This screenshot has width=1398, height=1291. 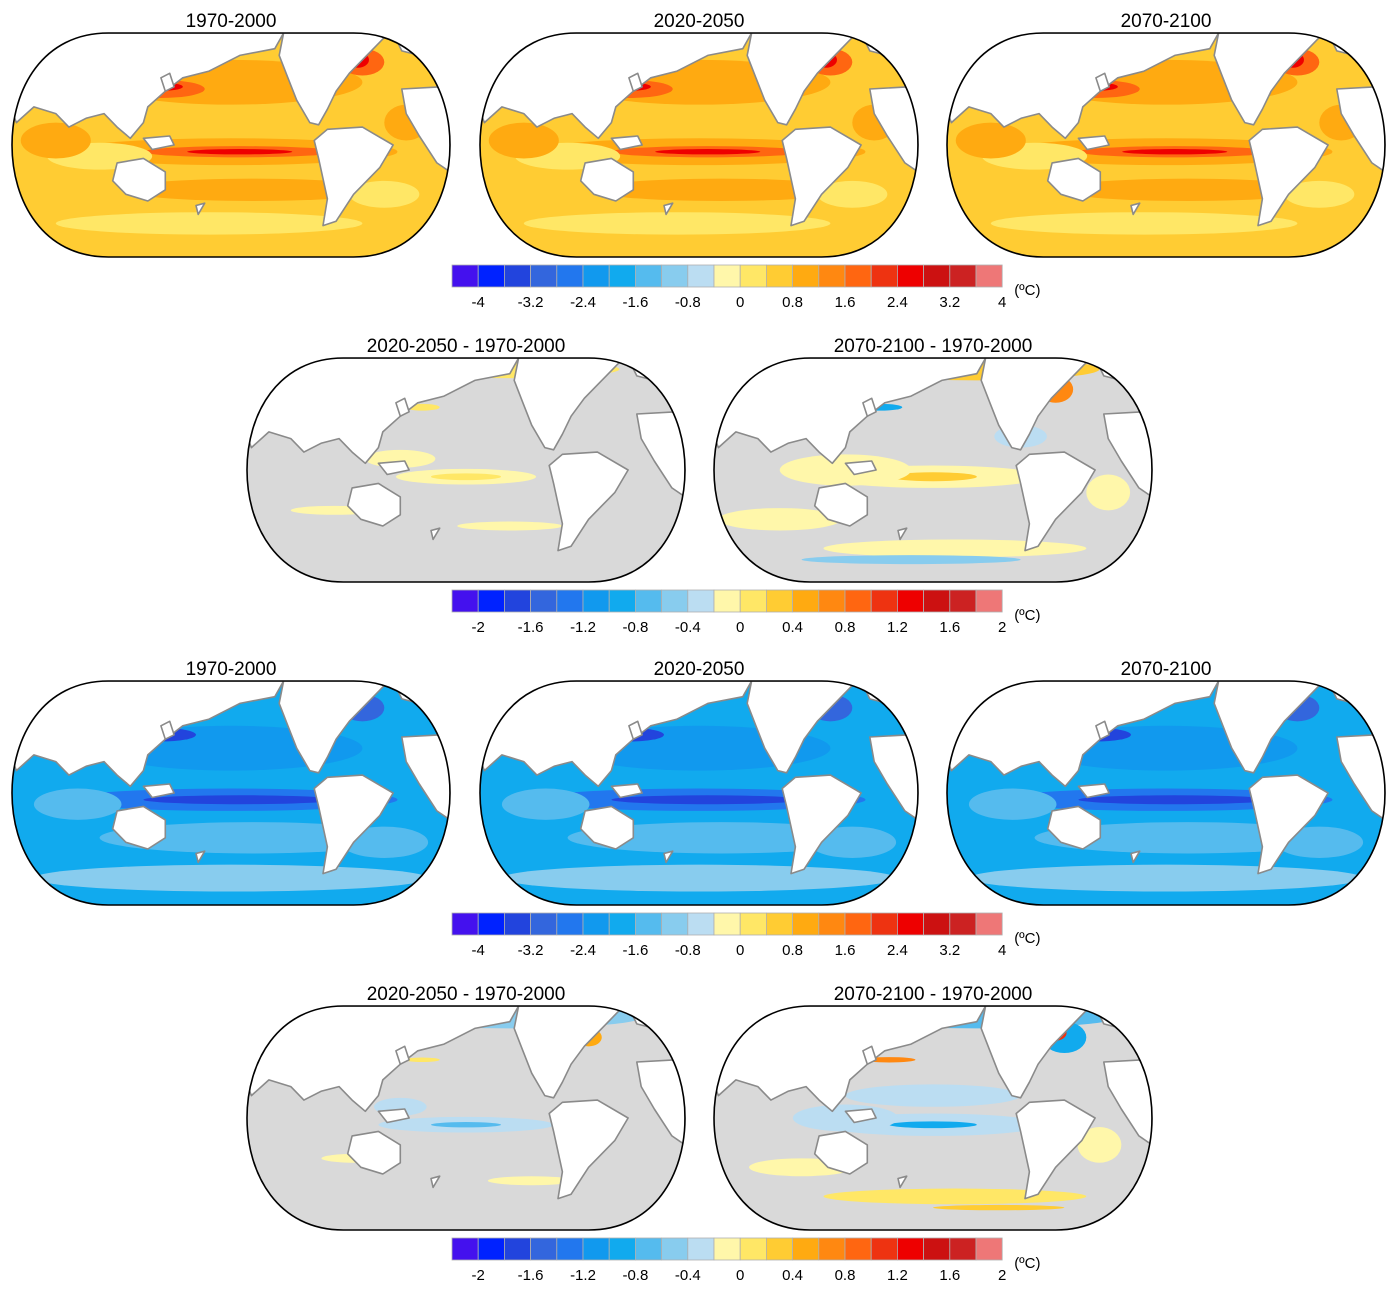 I want to click on map-panel-r1-1: 1970-2000, so click(x=231, y=134).